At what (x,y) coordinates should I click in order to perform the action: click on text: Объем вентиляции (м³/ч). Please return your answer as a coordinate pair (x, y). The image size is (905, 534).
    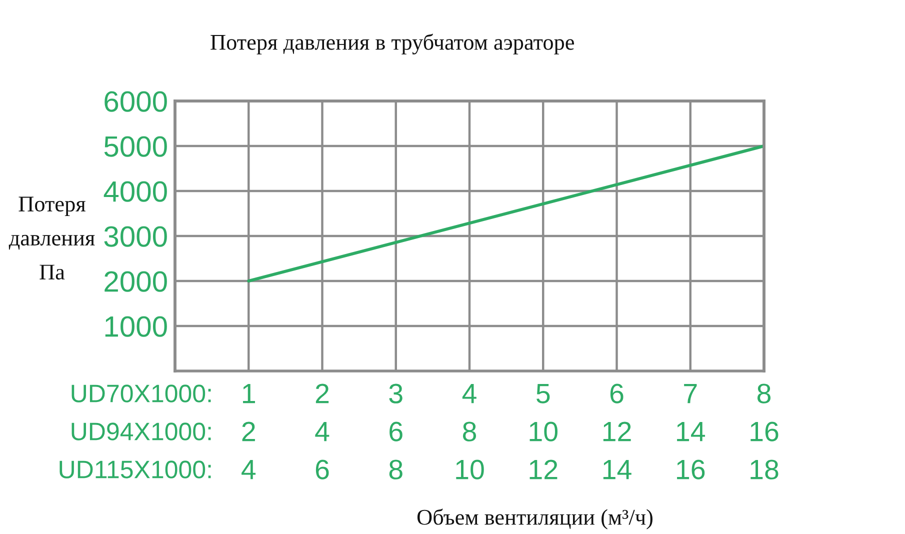
    Looking at the image, I should click on (534, 519).